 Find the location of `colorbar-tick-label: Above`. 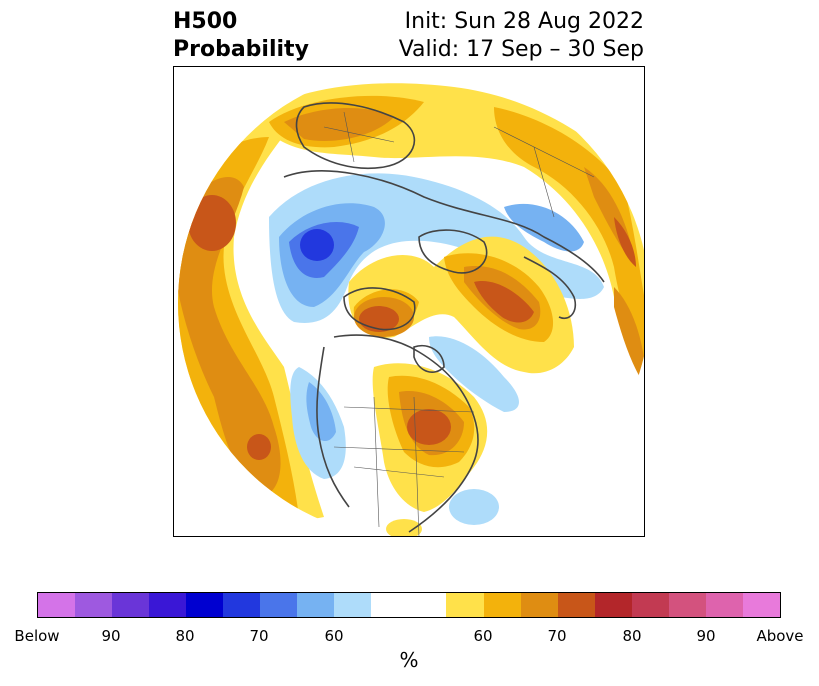

colorbar-tick-label: Above is located at coordinates (780, 636).